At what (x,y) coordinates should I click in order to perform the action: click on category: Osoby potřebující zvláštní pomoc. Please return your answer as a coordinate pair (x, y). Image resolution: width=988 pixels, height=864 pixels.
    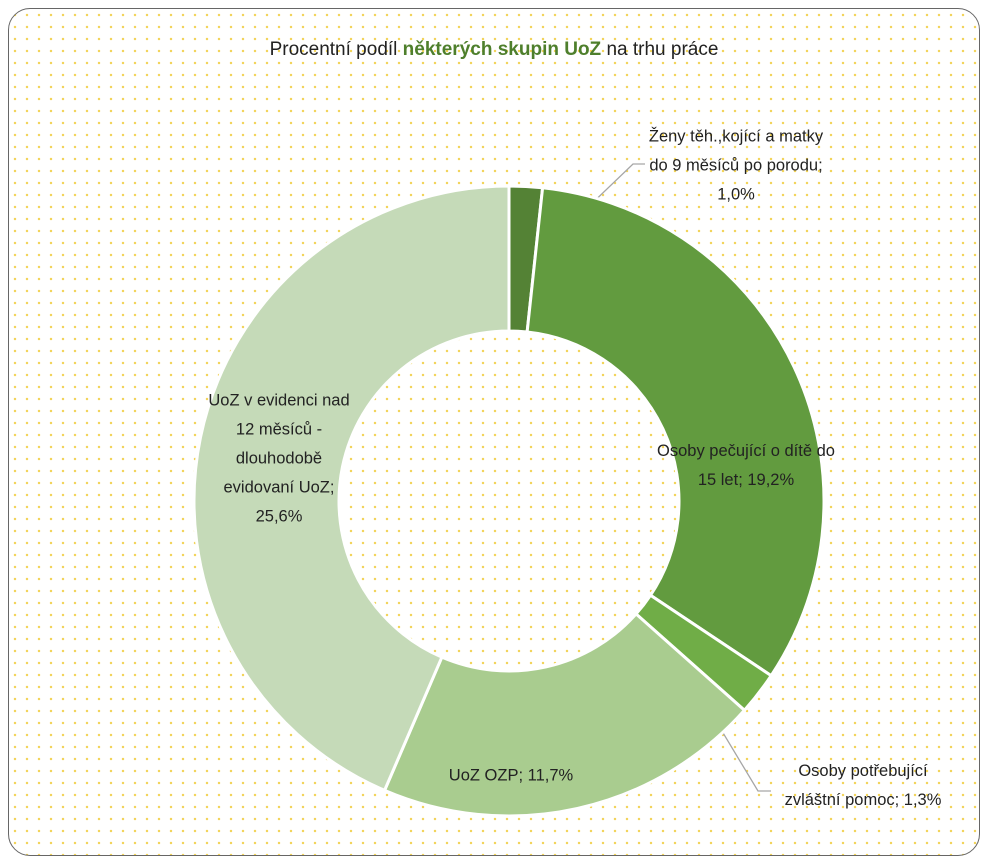
    Looking at the image, I should click on (856, 785).